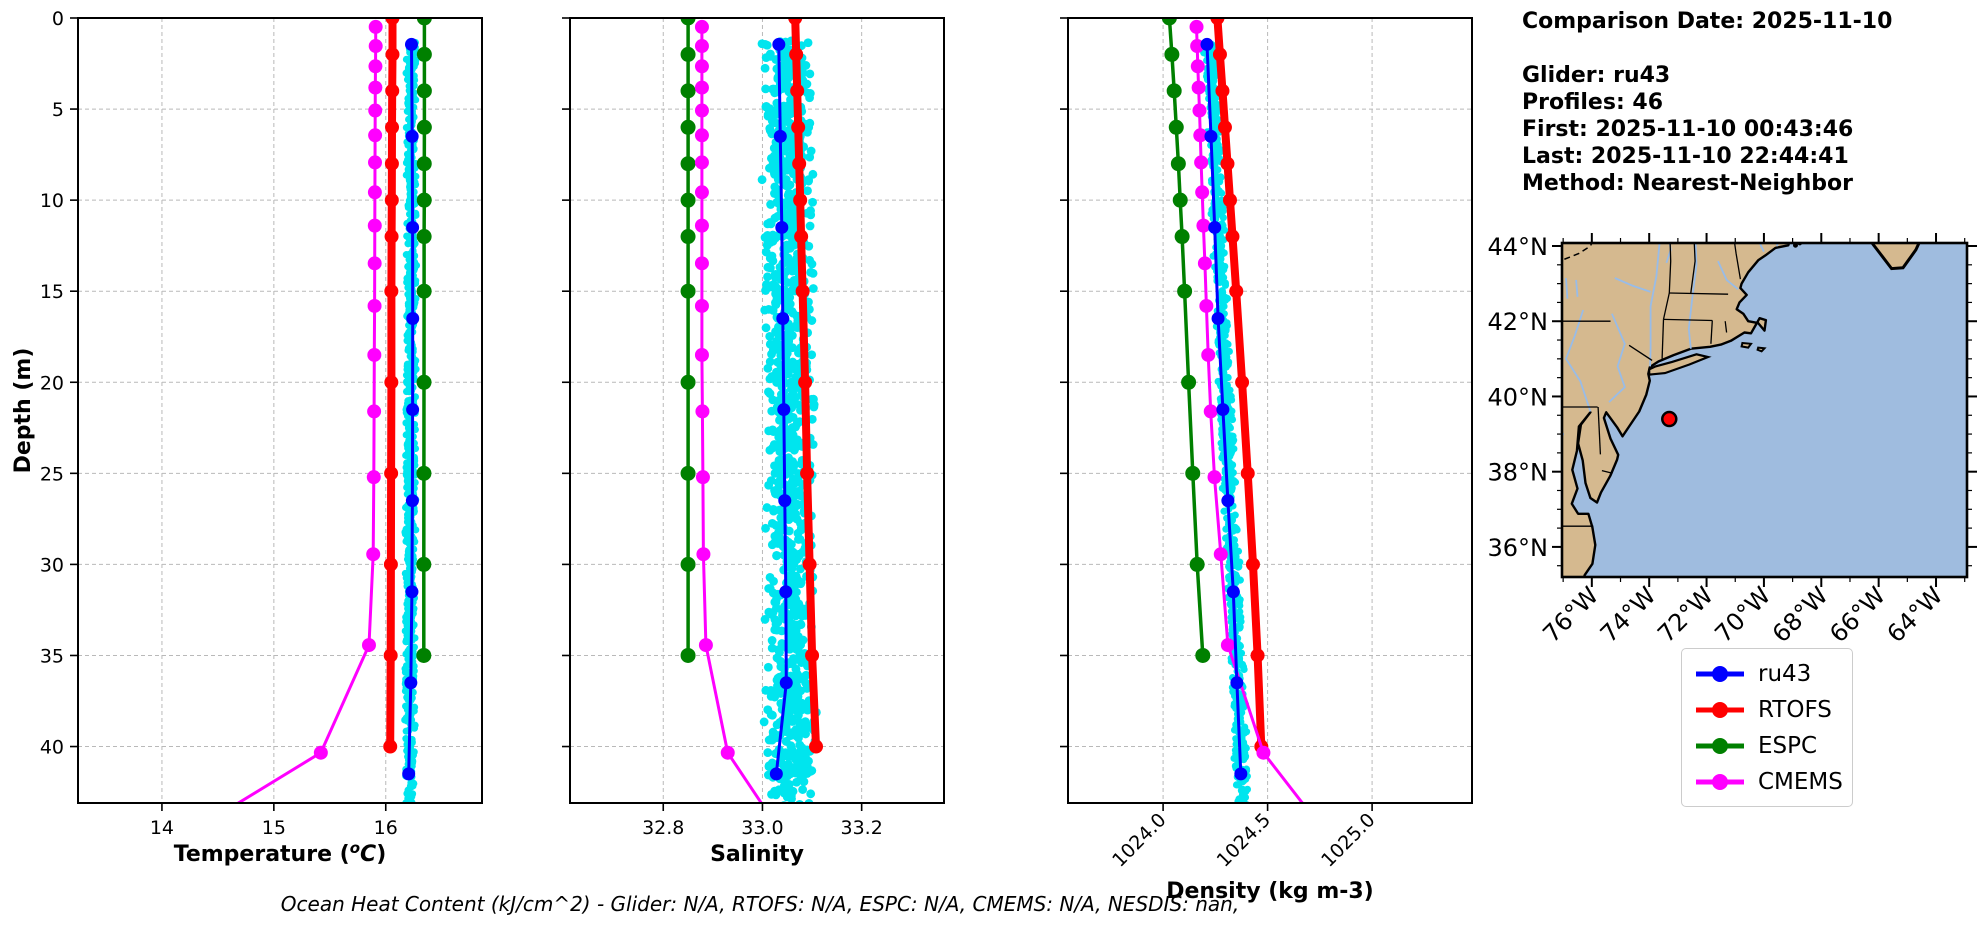  What do you see at coordinates (391, 386) in the screenshot?
I see `series-rtofs-temperature` at bounding box center [391, 386].